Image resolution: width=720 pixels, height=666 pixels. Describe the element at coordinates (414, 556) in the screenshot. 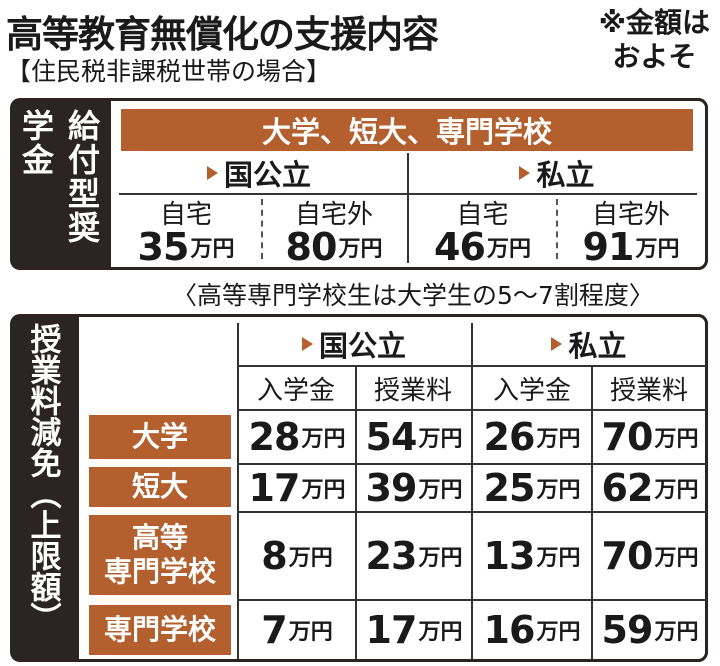

I see `cell-technical-national-tuition: 23 万円` at that location.